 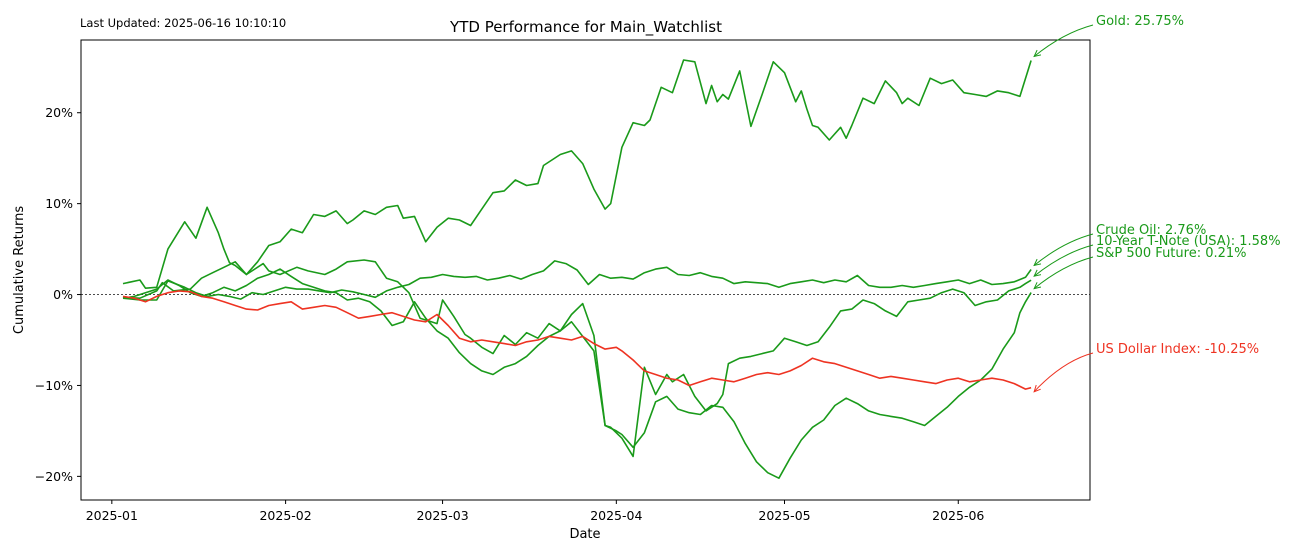 I want to click on series-end-label: Crude Oil: 2.76%, so click(x=1151, y=230).